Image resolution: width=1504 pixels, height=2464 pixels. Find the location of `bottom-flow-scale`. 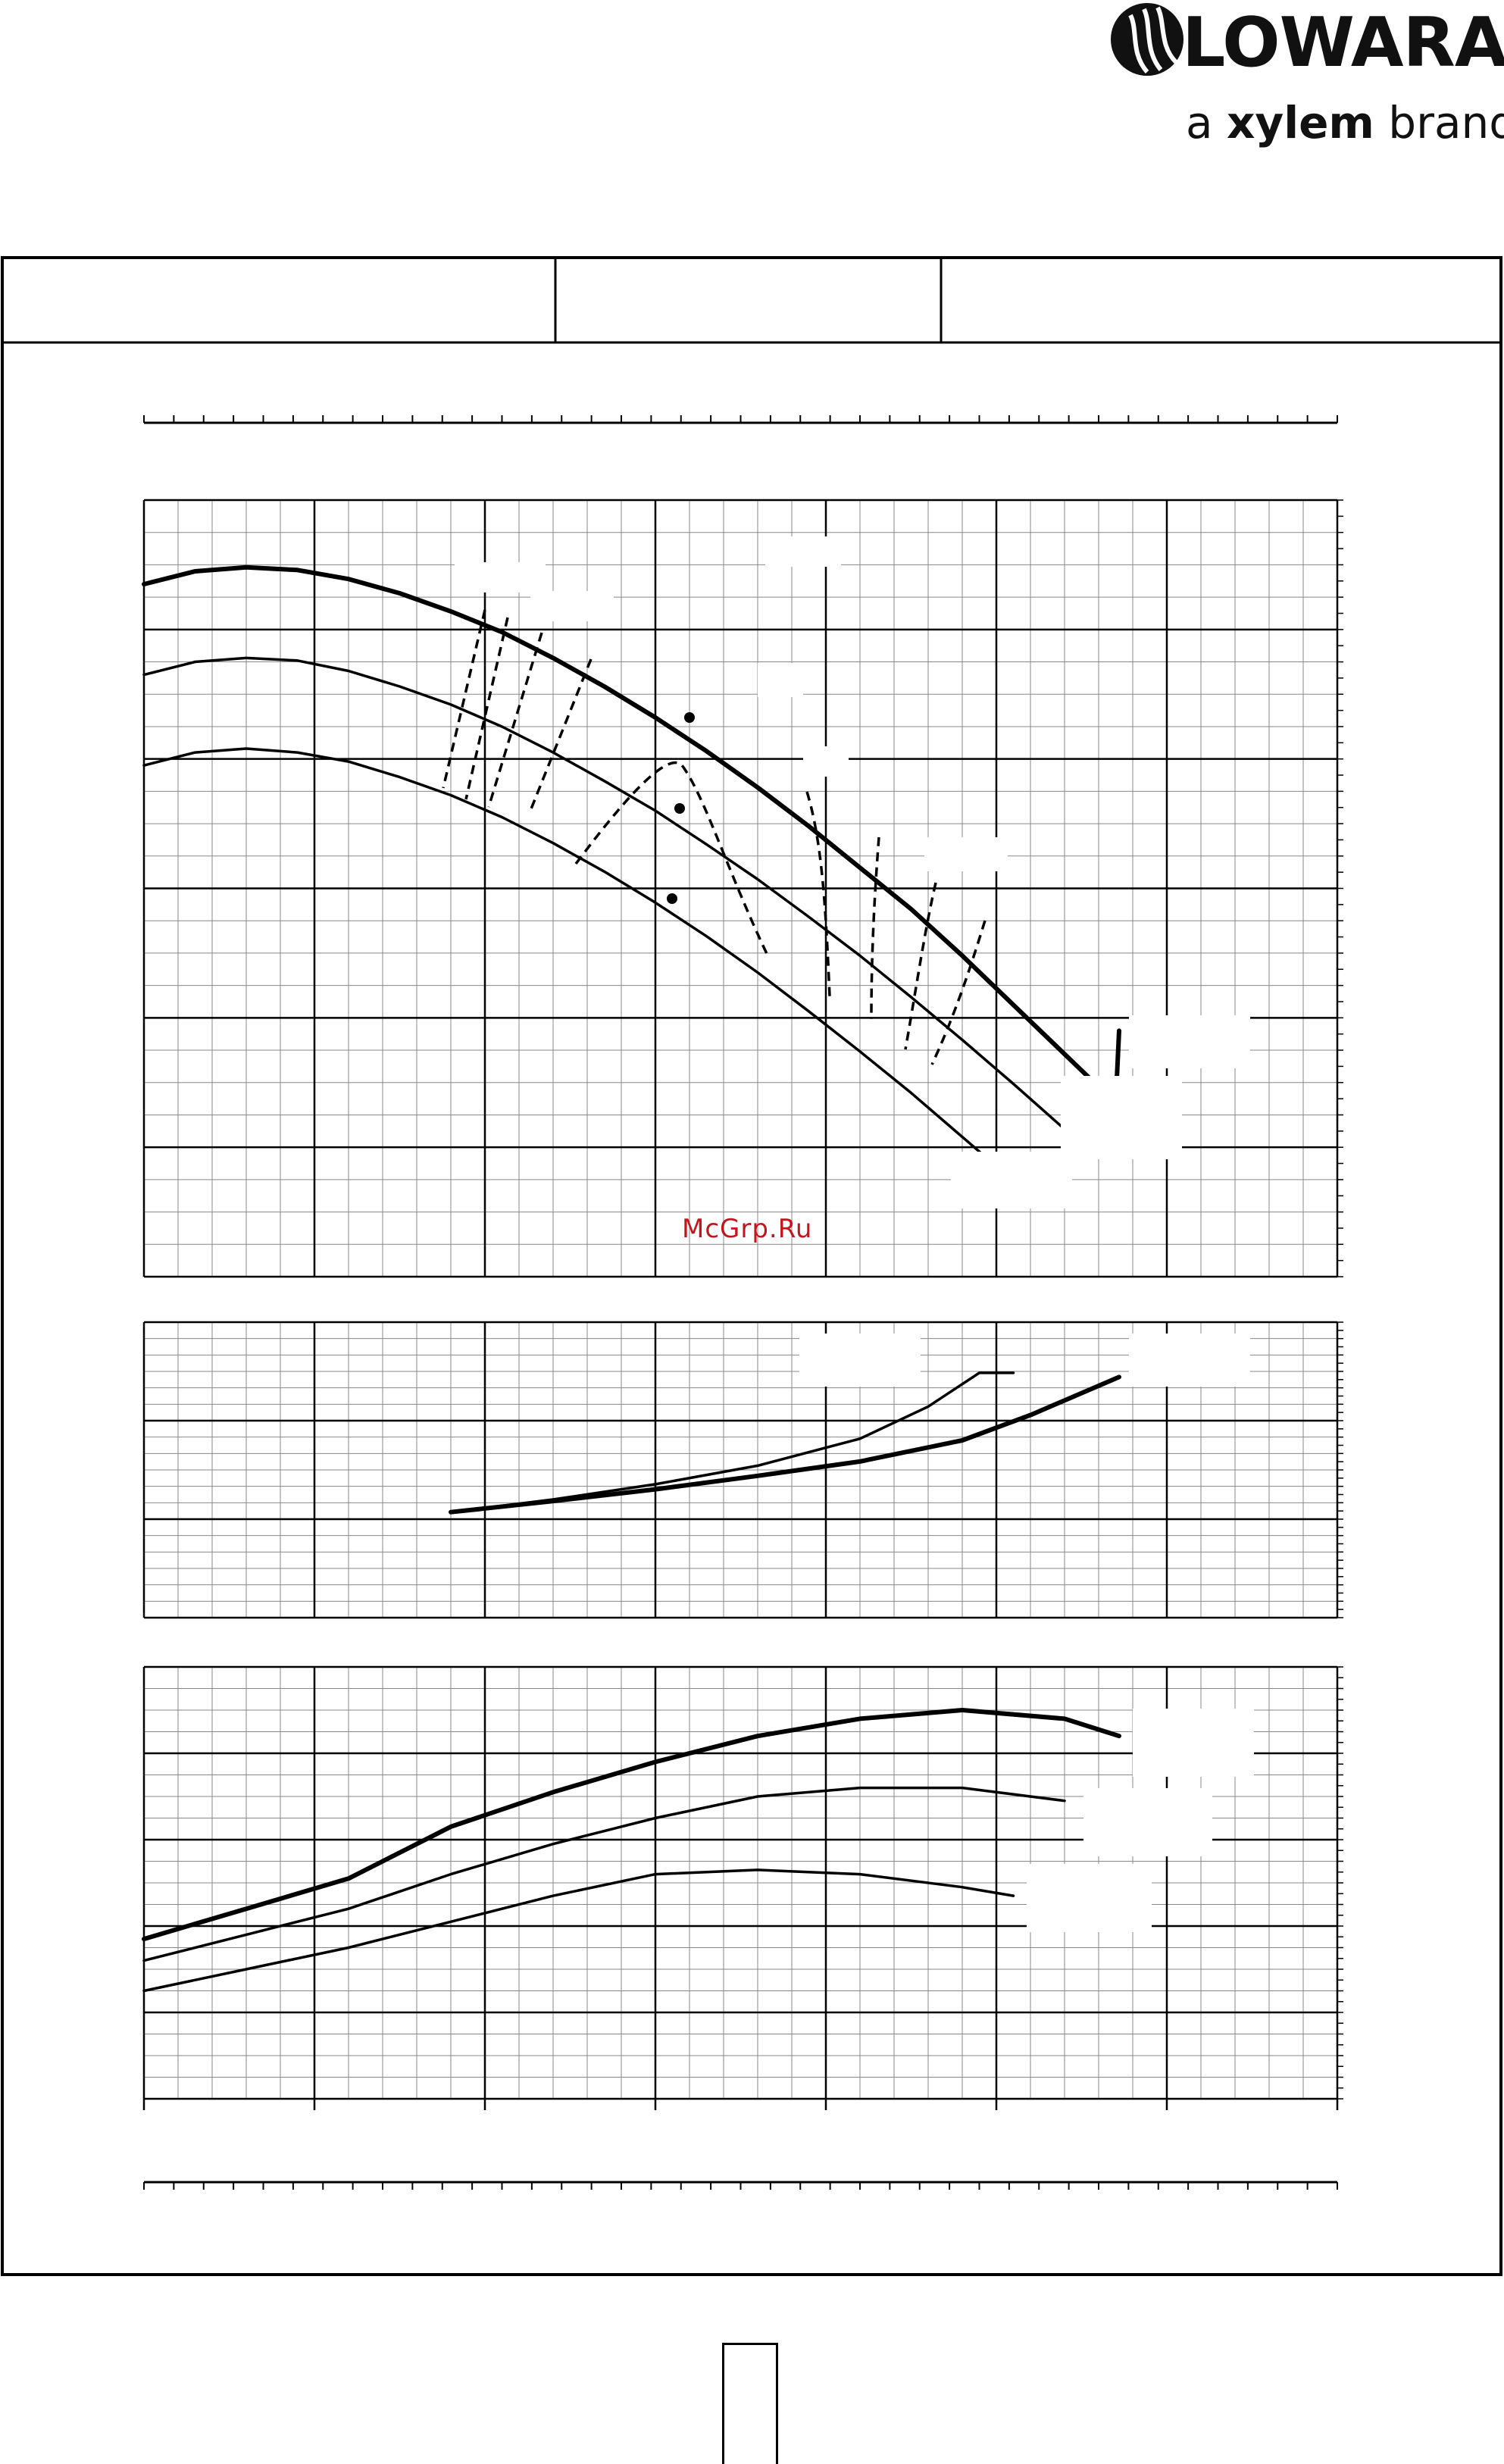

bottom-flow-scale is located at coordinates (740, 2185).